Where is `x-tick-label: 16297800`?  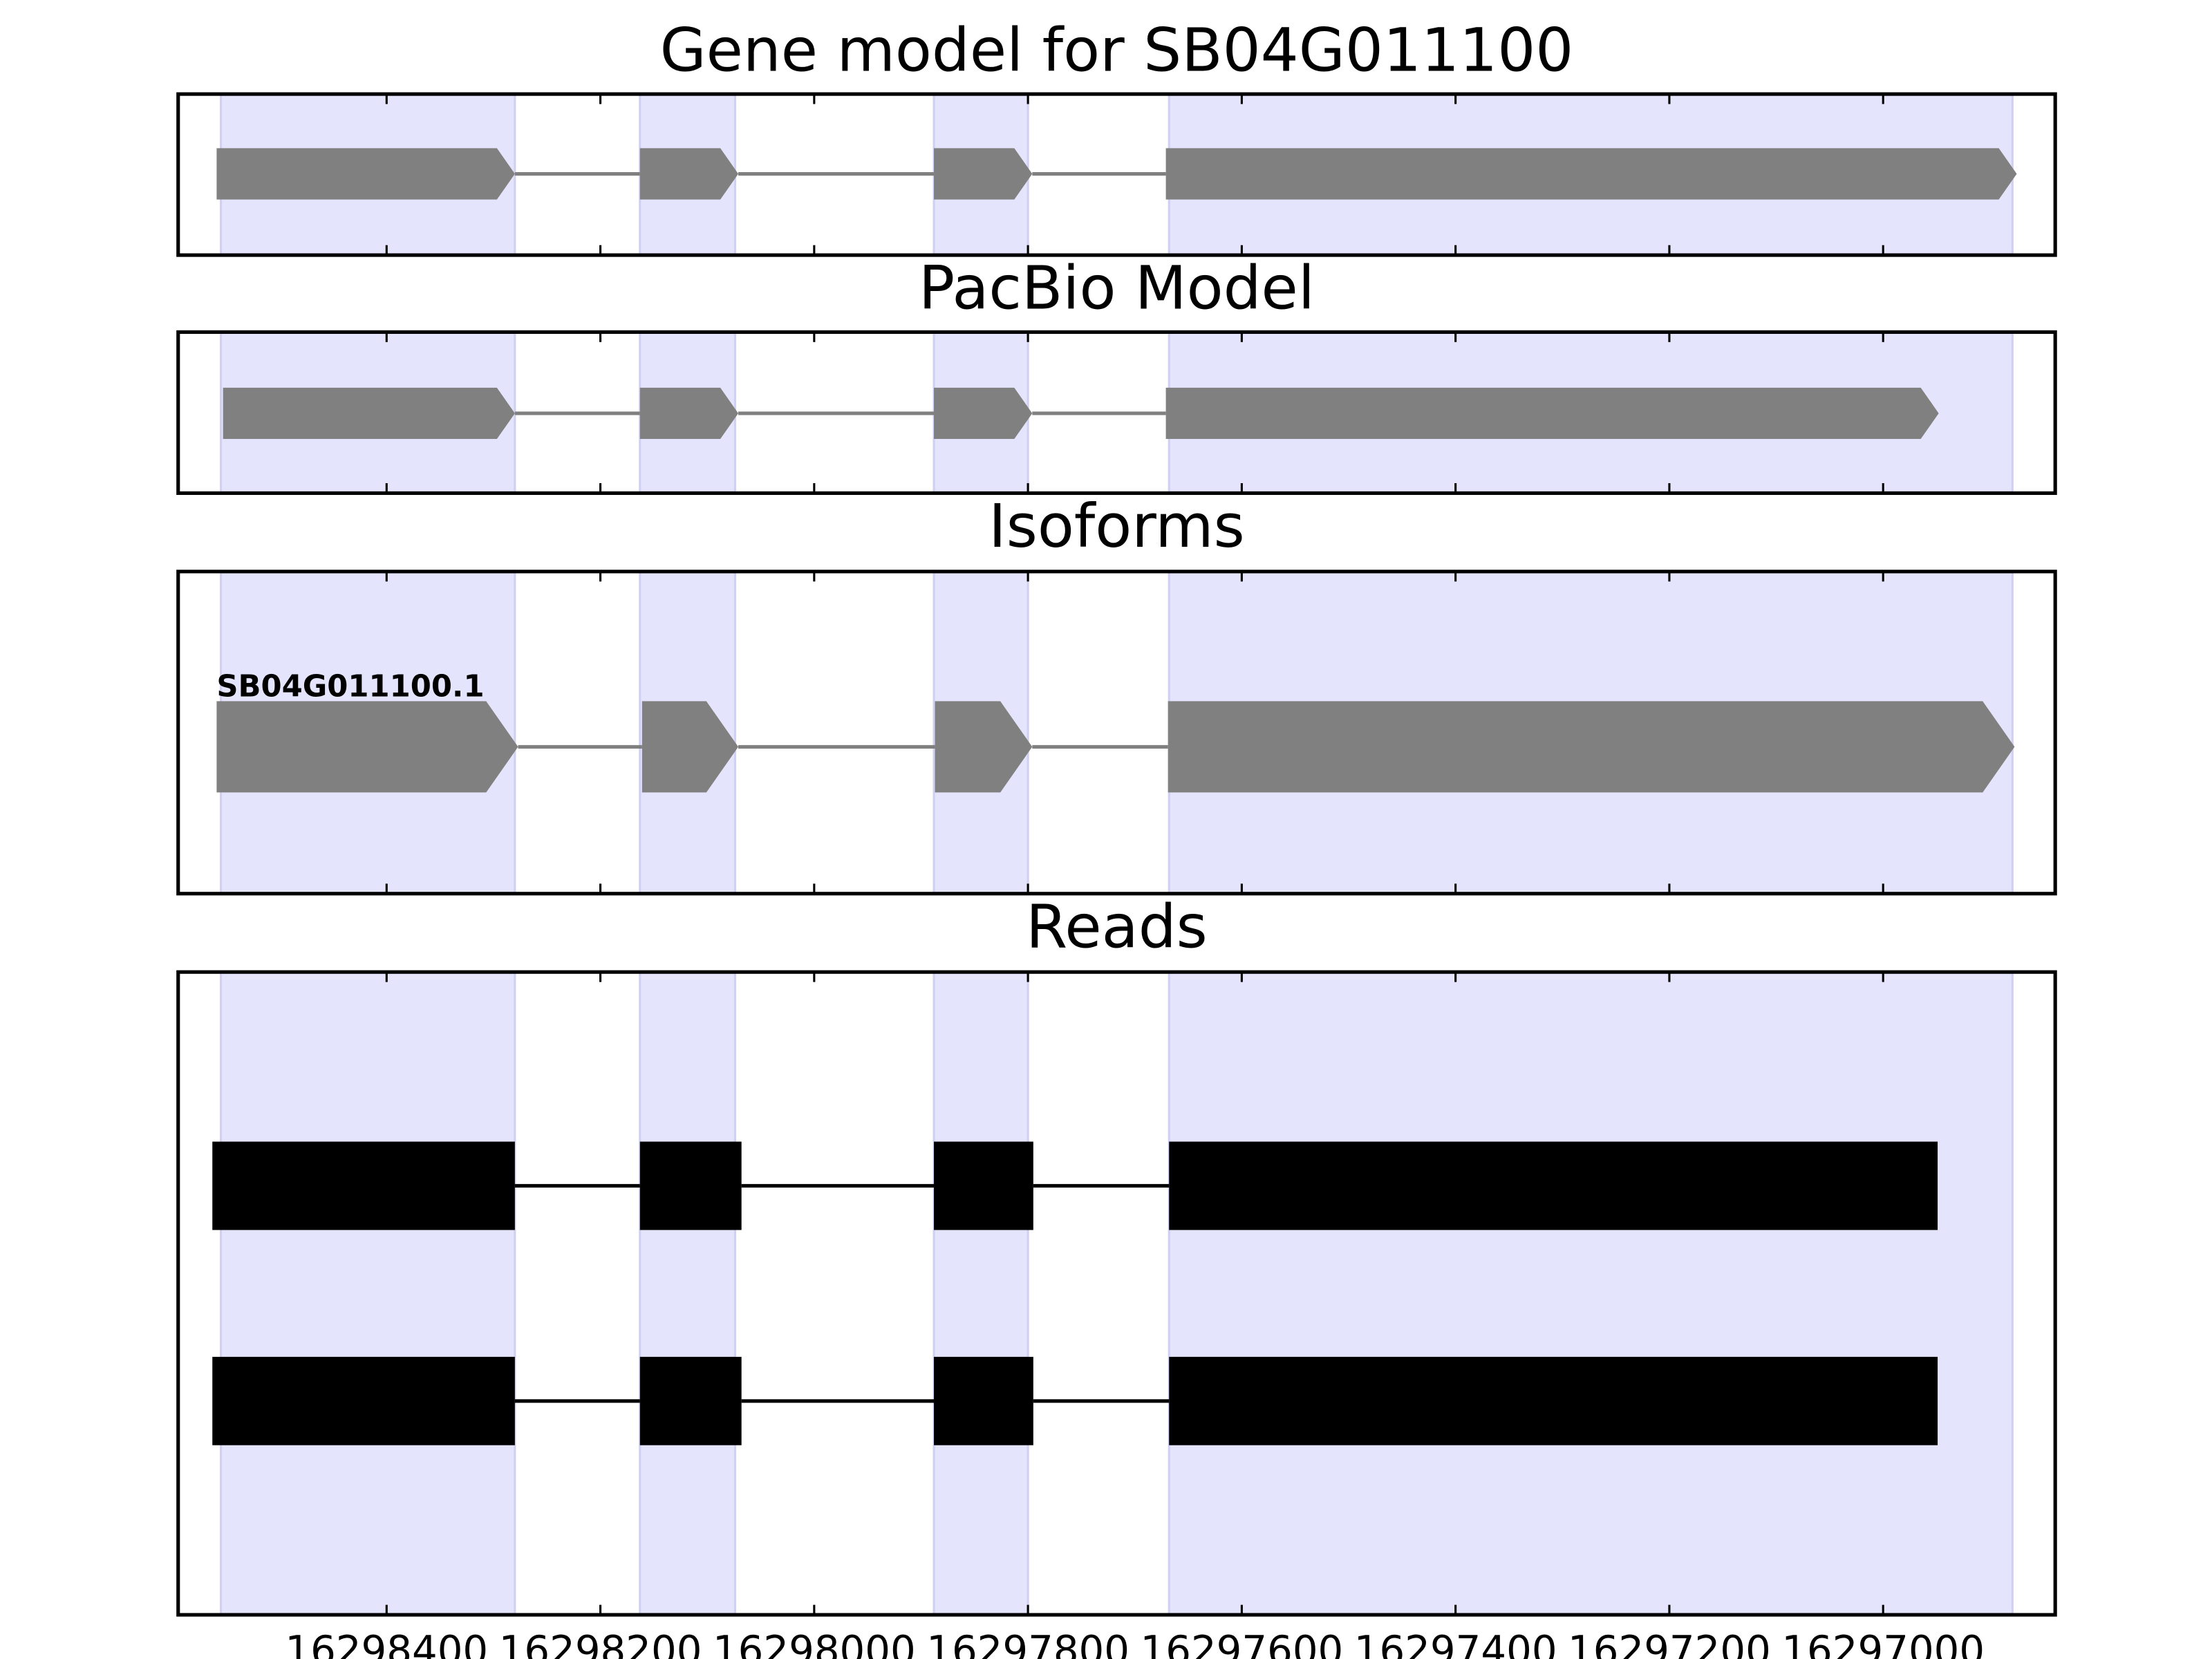 x-tick-label: 16297800 is located at coordinates (1028, 1643).